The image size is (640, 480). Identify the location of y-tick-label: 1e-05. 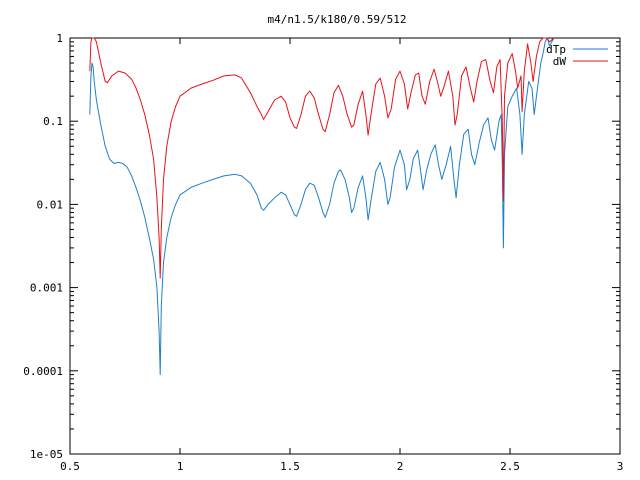
(46, 454).